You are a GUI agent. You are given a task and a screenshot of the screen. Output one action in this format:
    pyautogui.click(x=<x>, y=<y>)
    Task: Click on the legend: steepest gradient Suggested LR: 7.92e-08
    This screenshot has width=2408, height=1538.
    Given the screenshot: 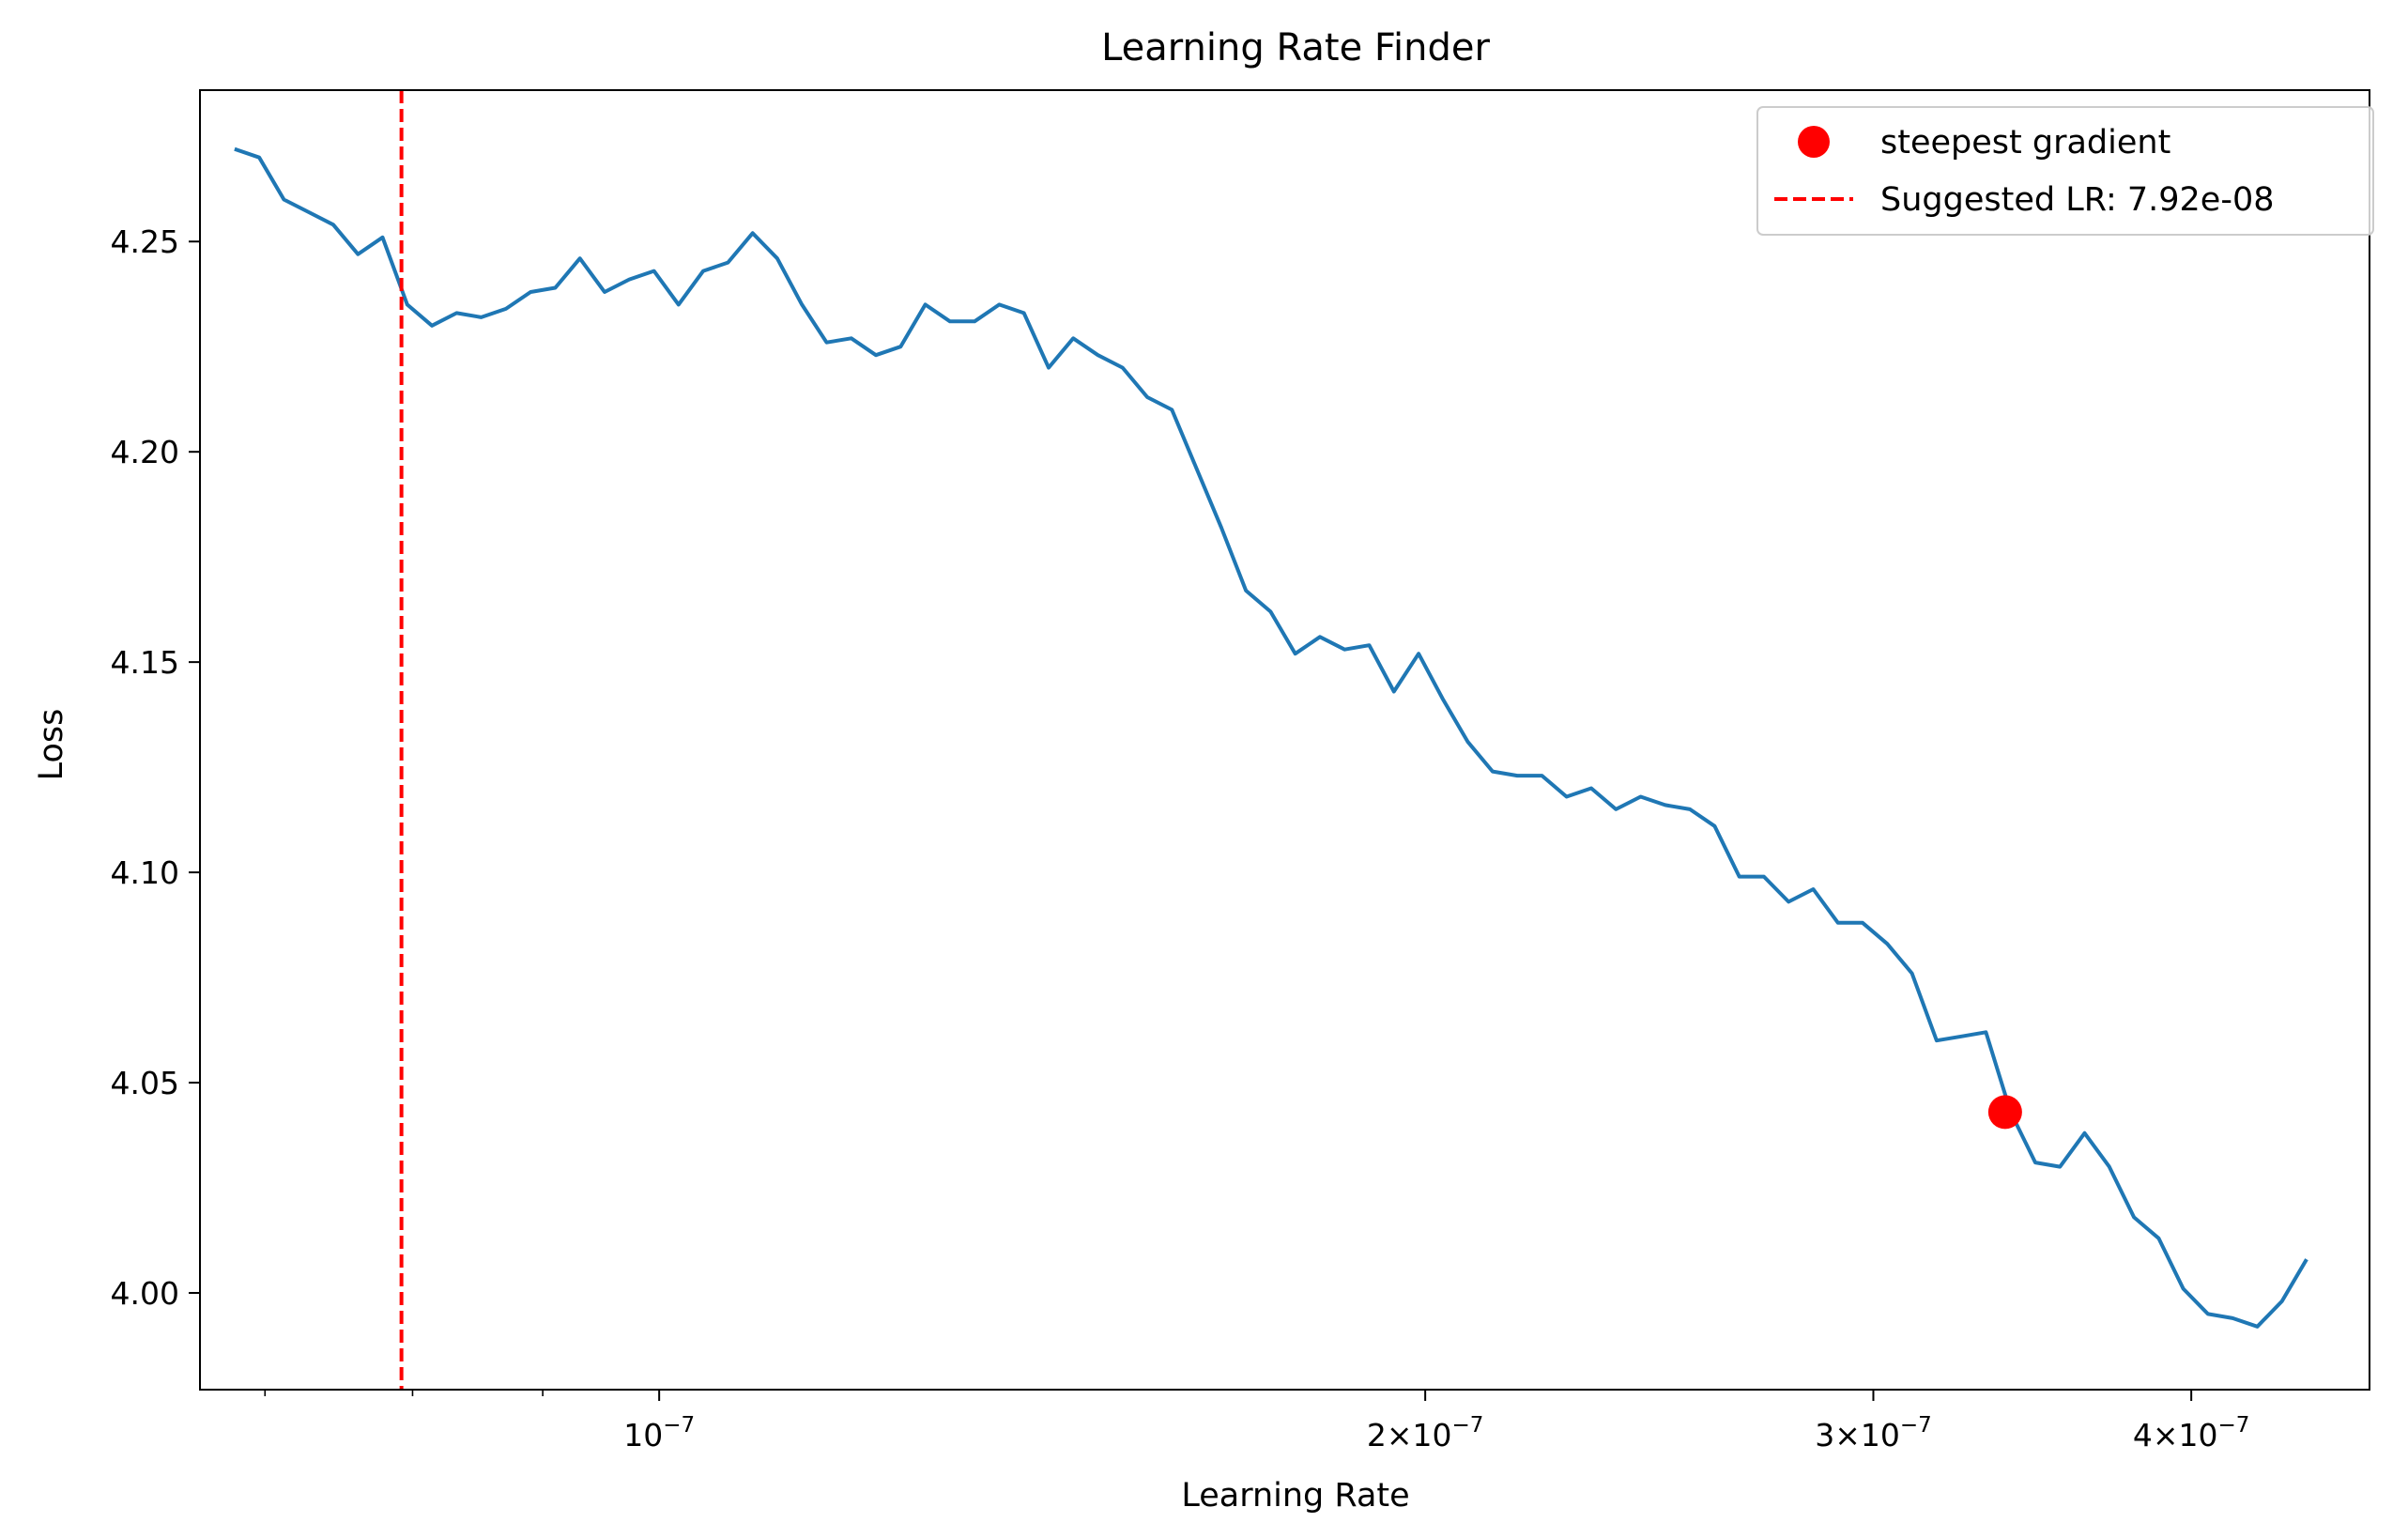 What is the action you would take?
    pyautogui.click(x=2065, y=171)
    